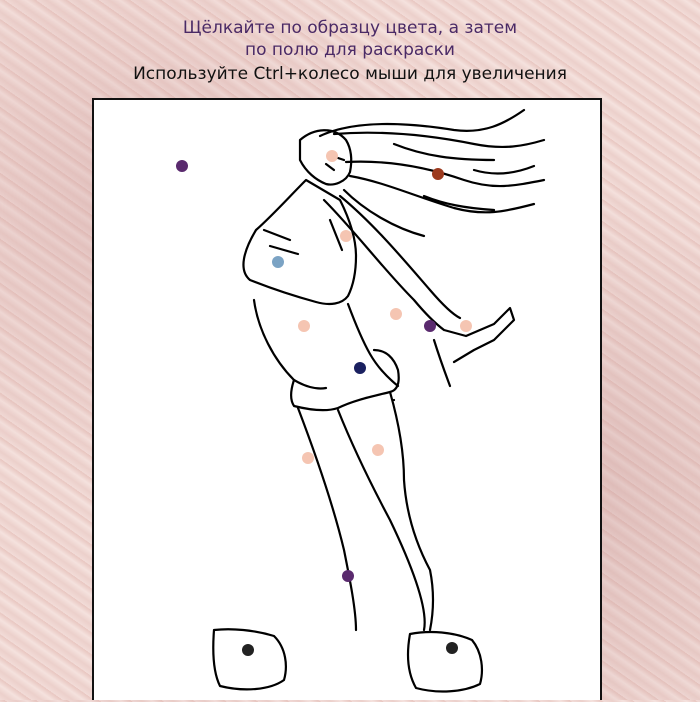 The height and width of the screenshot is (702, 700). What do you see at coordinates (365, 511) in the screenshot?
I see `outline-legs` at bounding box center [365, 511].